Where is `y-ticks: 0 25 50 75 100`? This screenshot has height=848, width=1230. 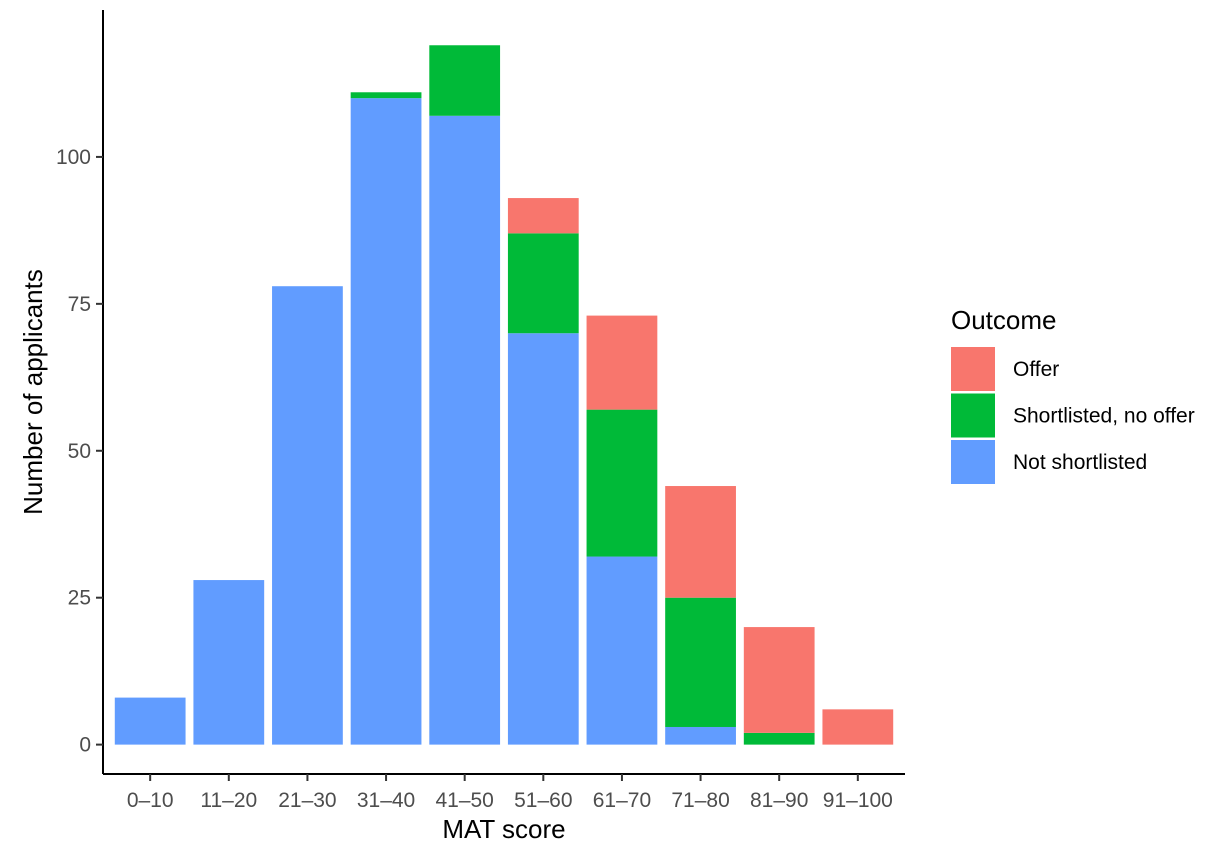
y-ticks: 0 25 50 75 100 is located at coordinates (79, 451).